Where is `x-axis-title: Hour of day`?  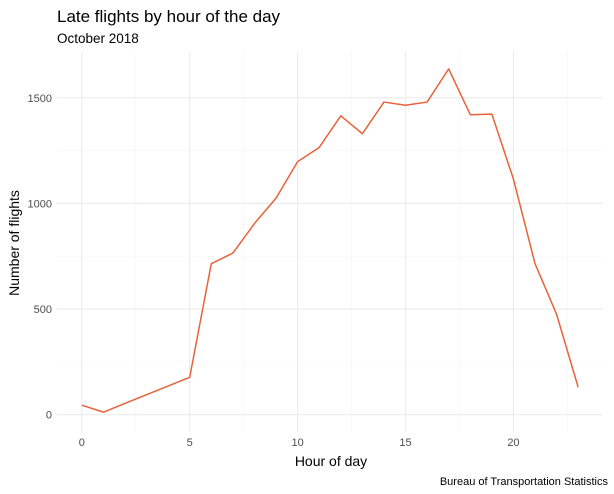 x-axis-title: Hour of day is located at coordinates (331, 461).